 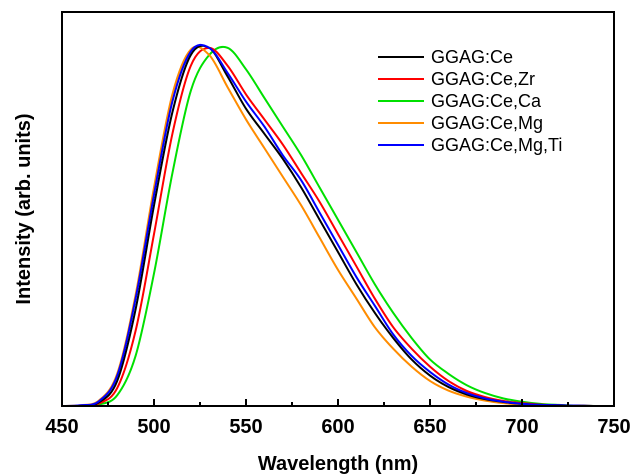 What do you see at coordinates (245, 427) in the screenshot?
I see `x-tick-label: 550` at bounding box center [245, 427].